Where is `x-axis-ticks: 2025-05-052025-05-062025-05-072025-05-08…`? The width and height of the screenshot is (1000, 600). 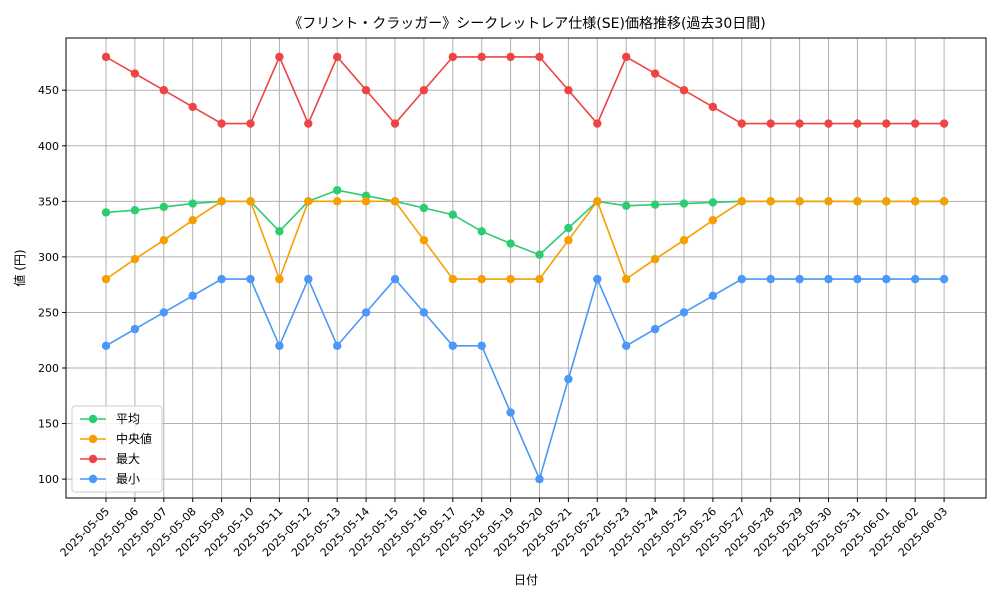 x-axis-ticks: 2025-05-052025-05-062025-05-072025-05-08… is located at coordinates (504, 528).